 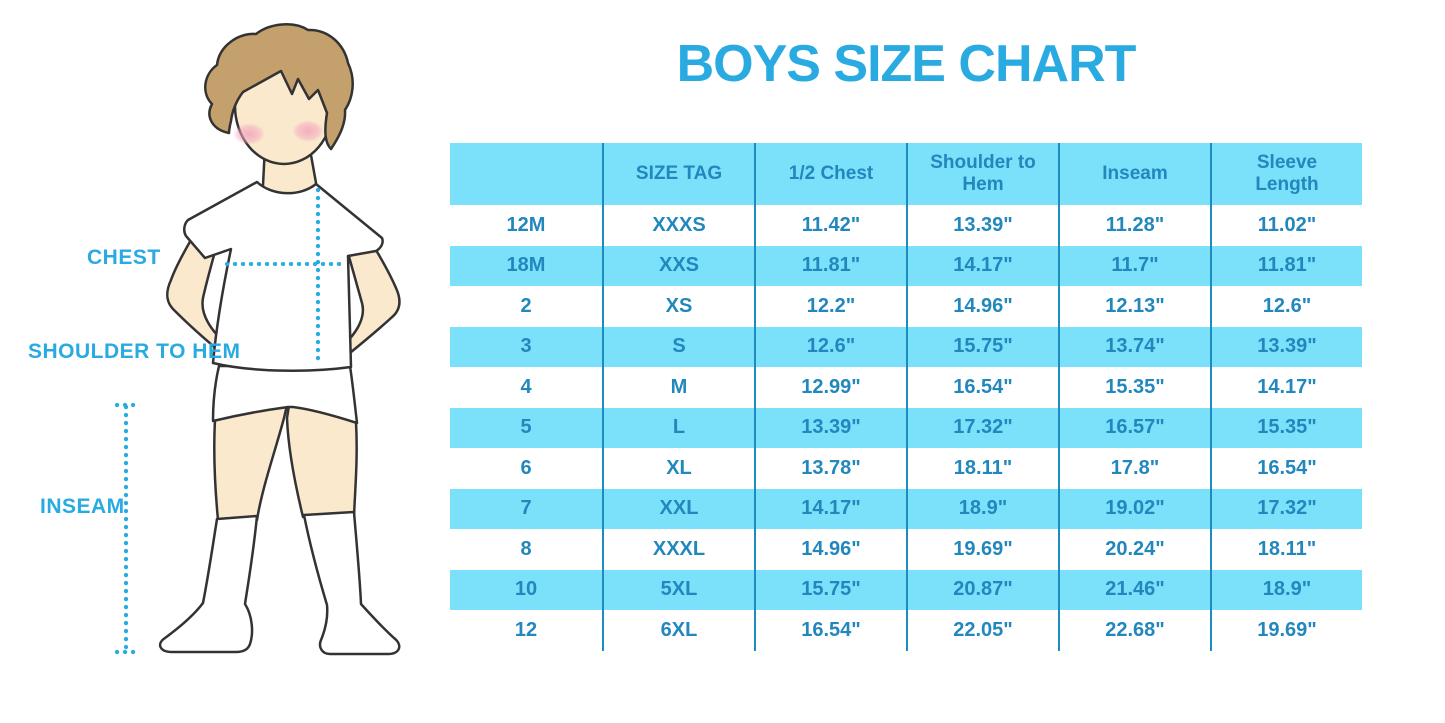 What do you see at coordinates (1286, 174) in the screenshot?
I see `table-header-cell-sleeve-length: Sleeve Length` at bounding box center [1286, 174].